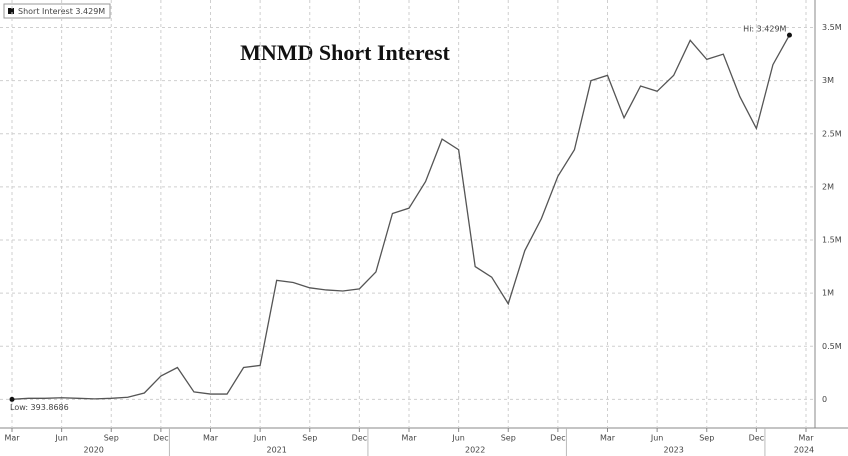 The height and width of the screenshot is (456, 848). What do you see at coordinates (764, 29) in the screenshot?
I see `high-annotation: Hi: 3.429M` at bounding box center [764, 29].